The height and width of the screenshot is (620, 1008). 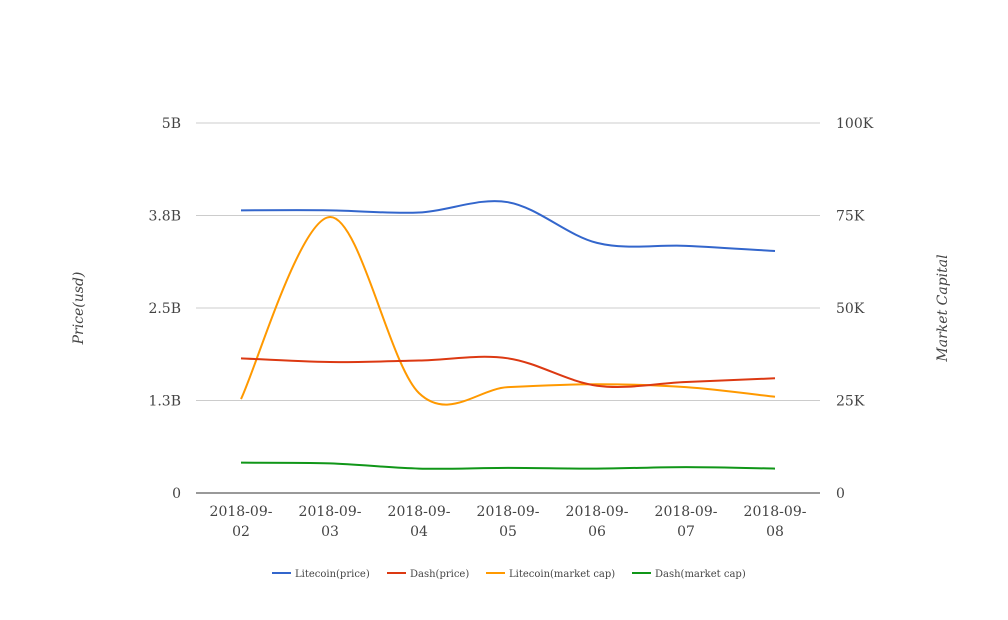 I want to click on y2-tick-label: 25K, so click(x=850, y=402).